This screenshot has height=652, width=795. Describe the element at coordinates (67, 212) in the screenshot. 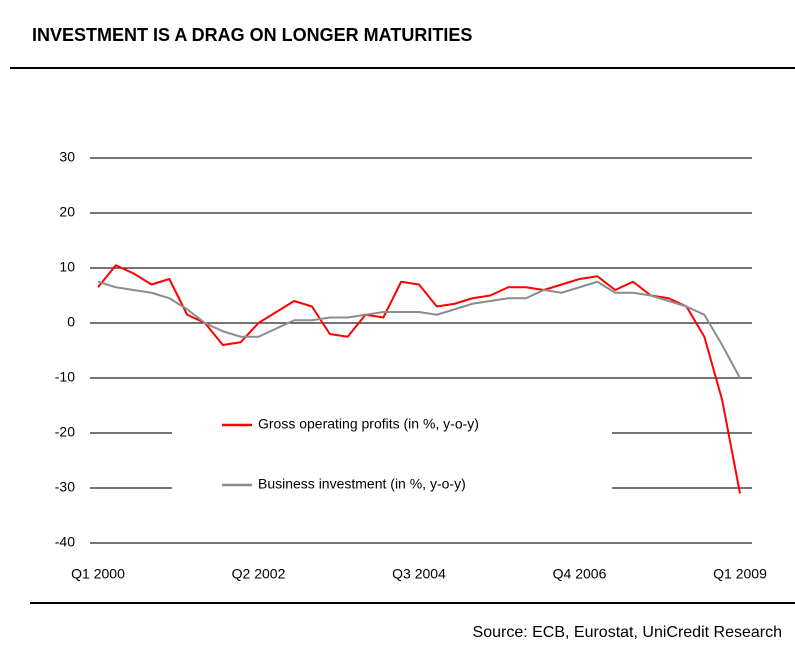

I see `y-tick-label: 20` at that location.